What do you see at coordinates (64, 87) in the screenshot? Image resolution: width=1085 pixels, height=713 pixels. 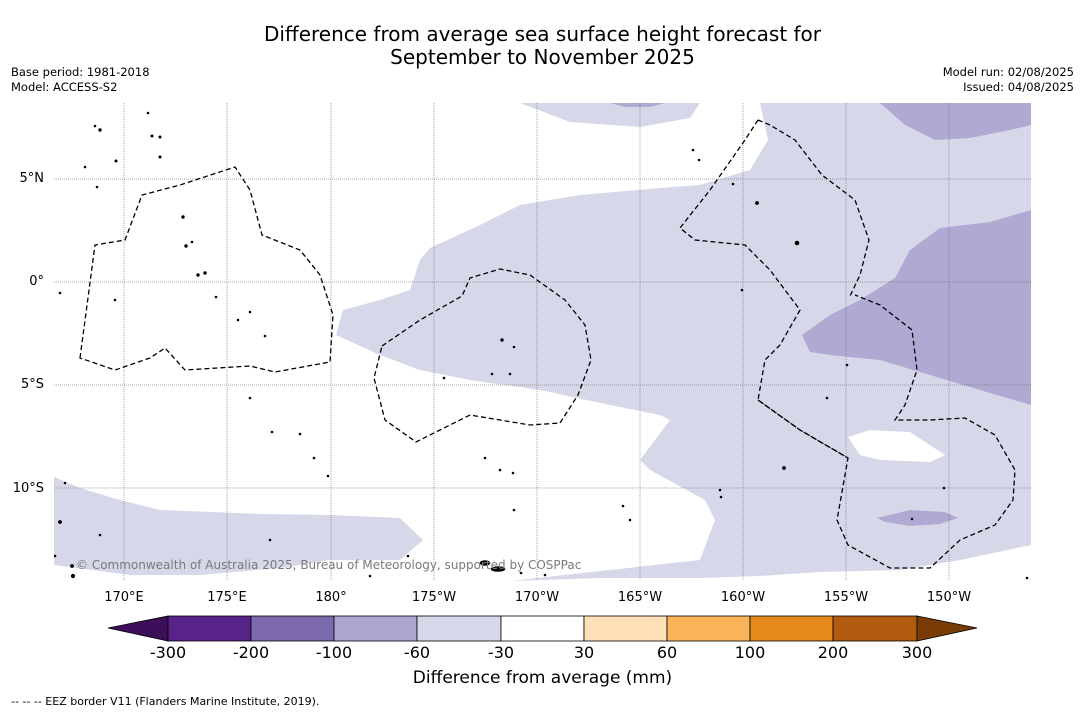 I see `model-name: Model: ACCESS-S2` at bounding box center [64, 87].